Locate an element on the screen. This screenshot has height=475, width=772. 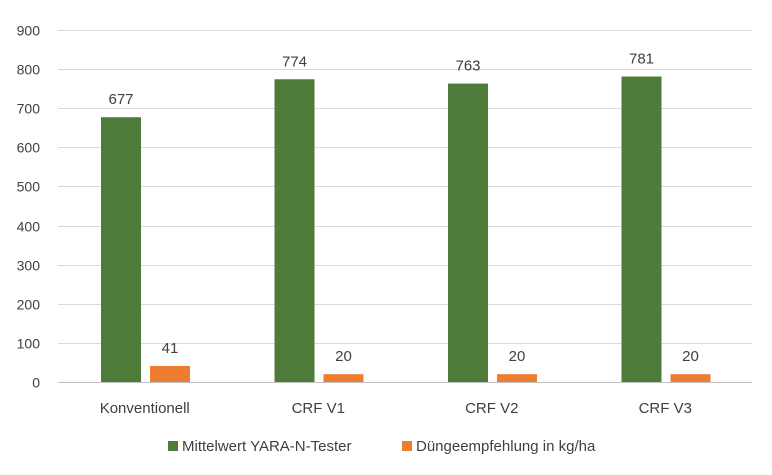
y-tick-label: 0 is located at coordinates (36, 383).